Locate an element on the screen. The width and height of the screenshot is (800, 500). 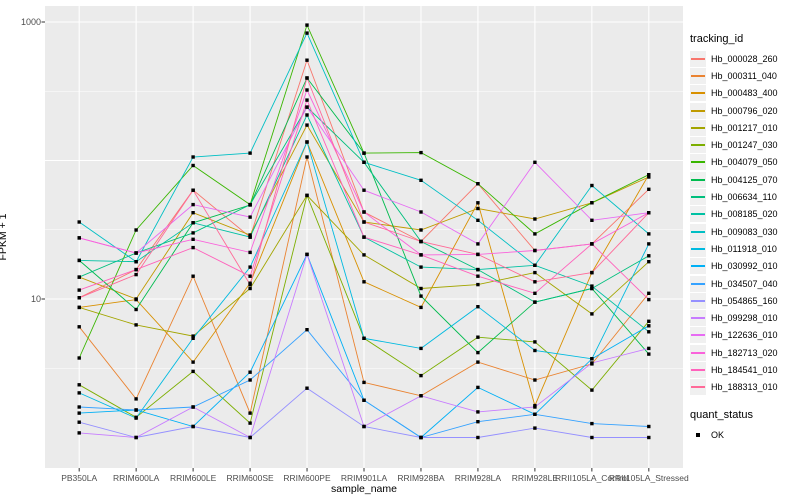
y-tick-label: 10 is located at coordinates (35, 299).